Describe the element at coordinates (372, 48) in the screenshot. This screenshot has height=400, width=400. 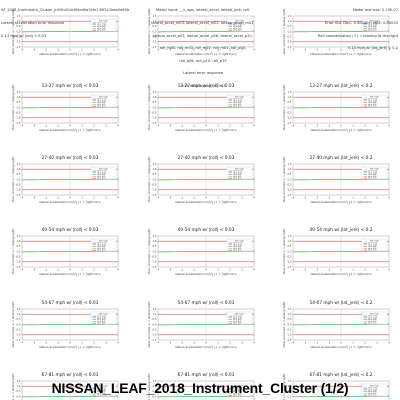
I see `header-right-line-4: 0-13 mph w/ |lat_jerk| < 0.2` at that location.